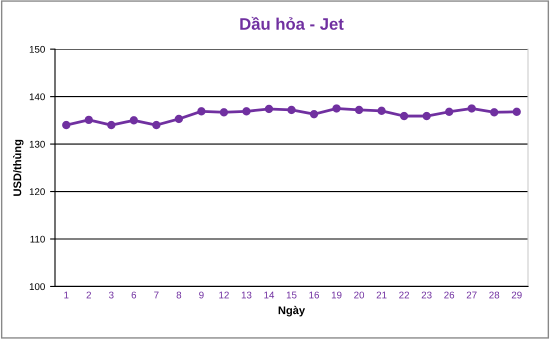  What do you see at coordinates (134, 295) in the screenshot?
I see `x-tick-label: 6` at bounding box center [134, 295].